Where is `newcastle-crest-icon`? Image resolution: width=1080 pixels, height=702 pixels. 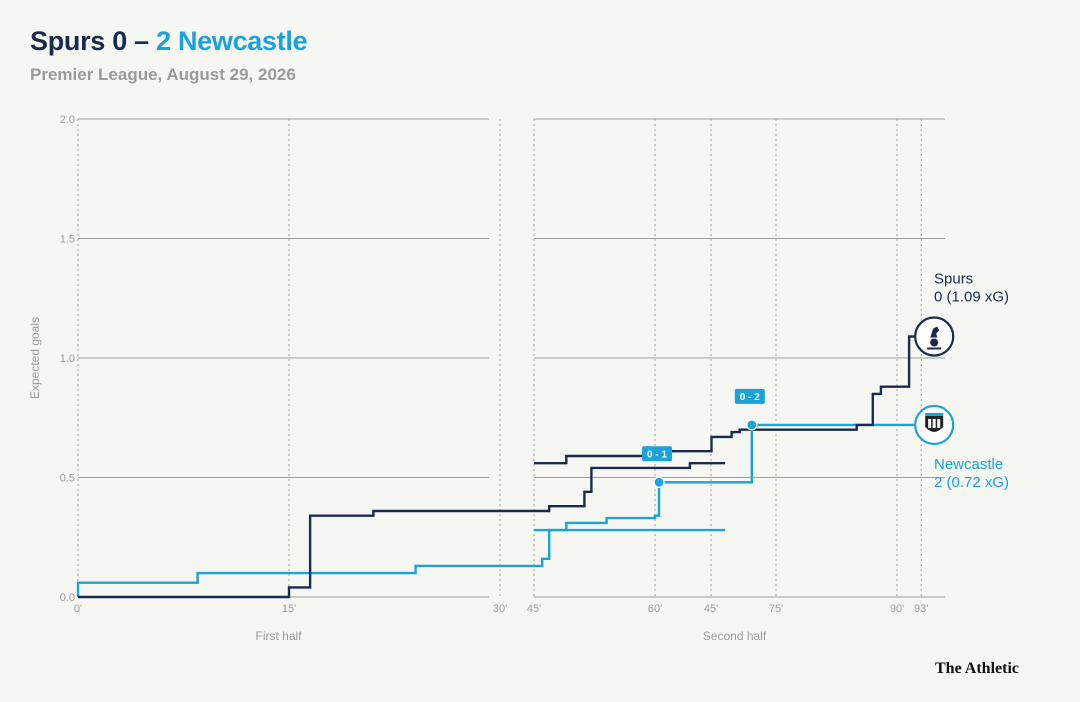 newcastle-crest-icon is located at coordinates (934, 425).